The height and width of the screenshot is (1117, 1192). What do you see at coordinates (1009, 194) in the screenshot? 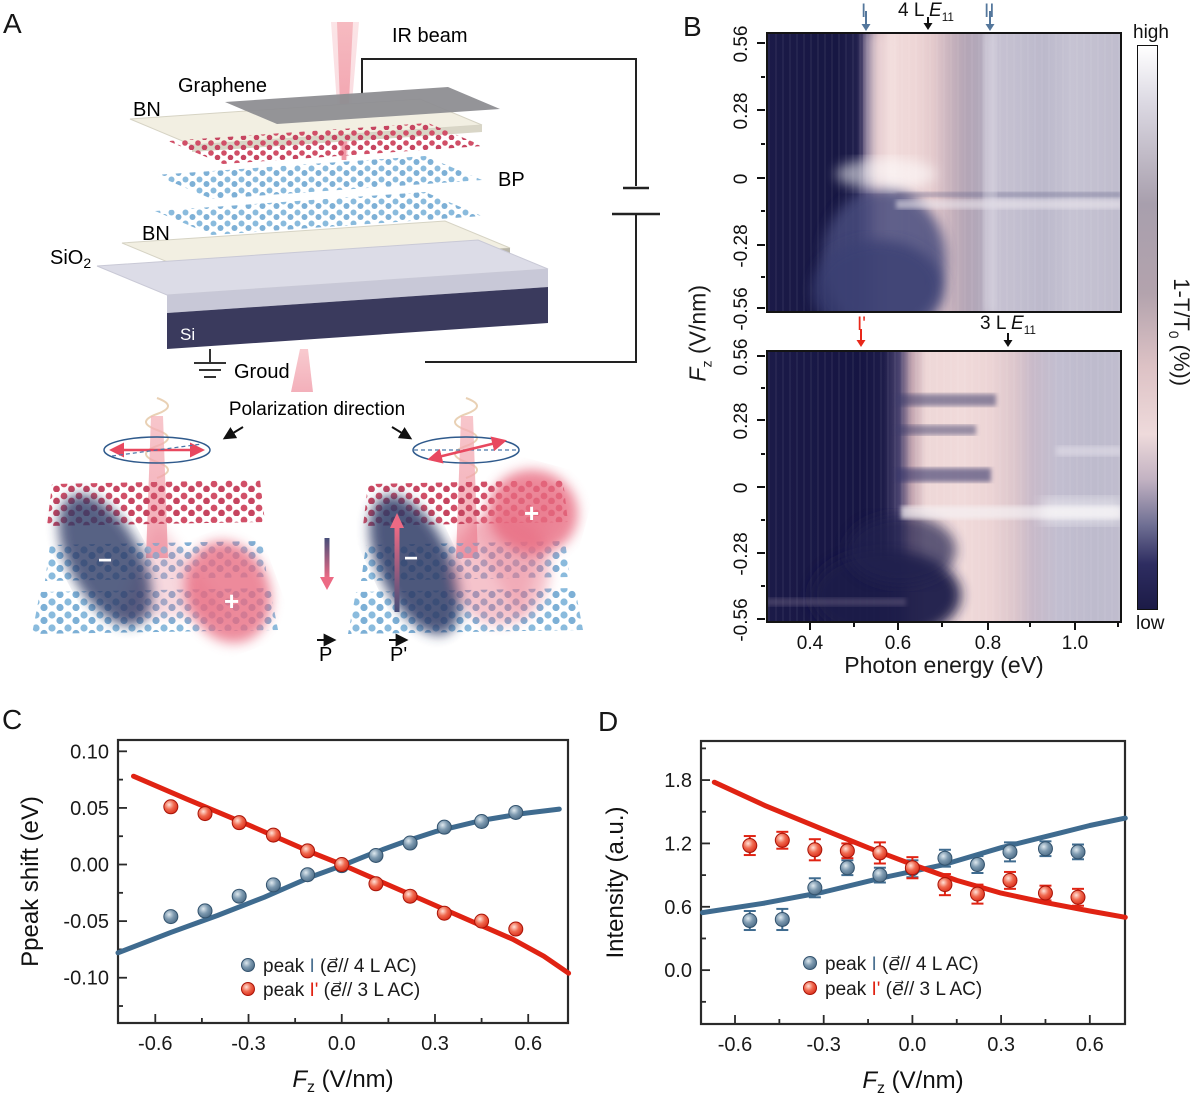
I see `dark-streak` at bounding box center [1009, 194].